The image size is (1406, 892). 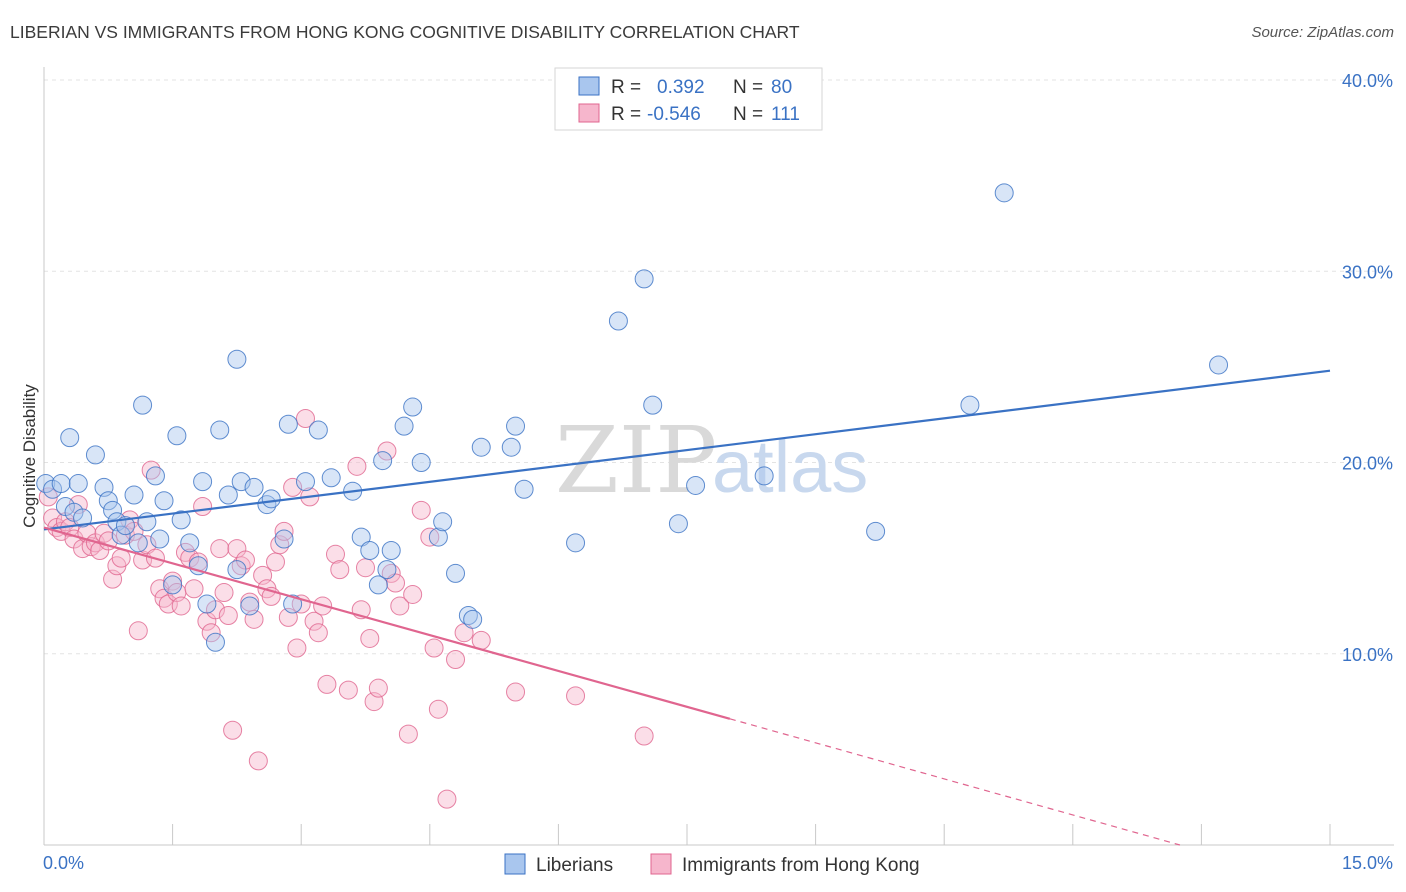 I want to click on legend-hong-kong-swatch, so click(x=661, y=864).